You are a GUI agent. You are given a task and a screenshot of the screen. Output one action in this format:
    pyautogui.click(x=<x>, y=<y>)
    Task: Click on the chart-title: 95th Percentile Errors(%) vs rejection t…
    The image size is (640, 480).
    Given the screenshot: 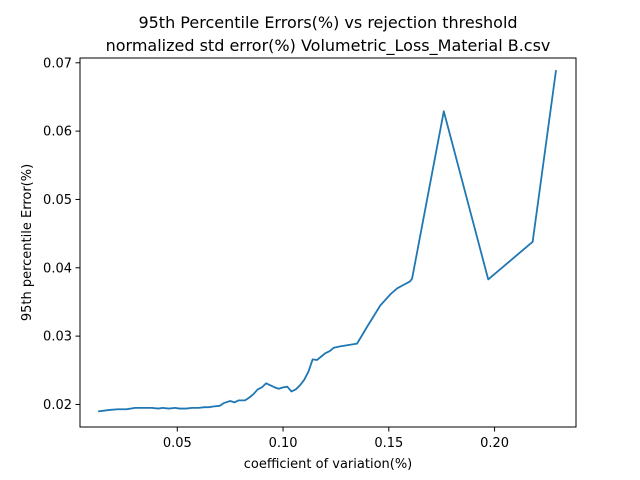 What is the action you would take?
    pyautogui.click(x=327, y=22)
    